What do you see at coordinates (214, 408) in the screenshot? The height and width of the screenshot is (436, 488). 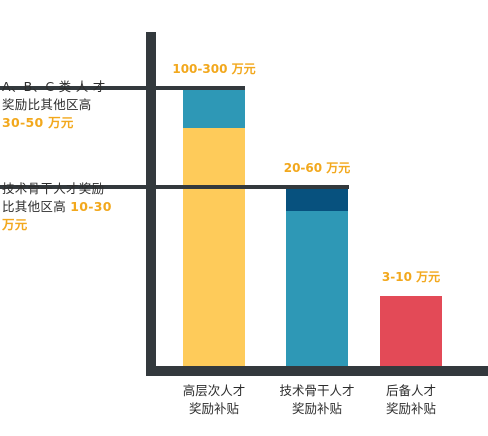 I see `category-label-1-line-2: 奖励补贴` at bounding box center [214, 408].